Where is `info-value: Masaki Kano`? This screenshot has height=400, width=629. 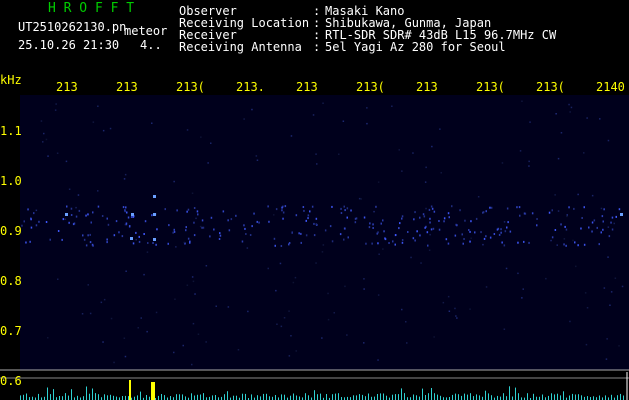
info-value: Masaki Kano is located at coordinates (364, 11).